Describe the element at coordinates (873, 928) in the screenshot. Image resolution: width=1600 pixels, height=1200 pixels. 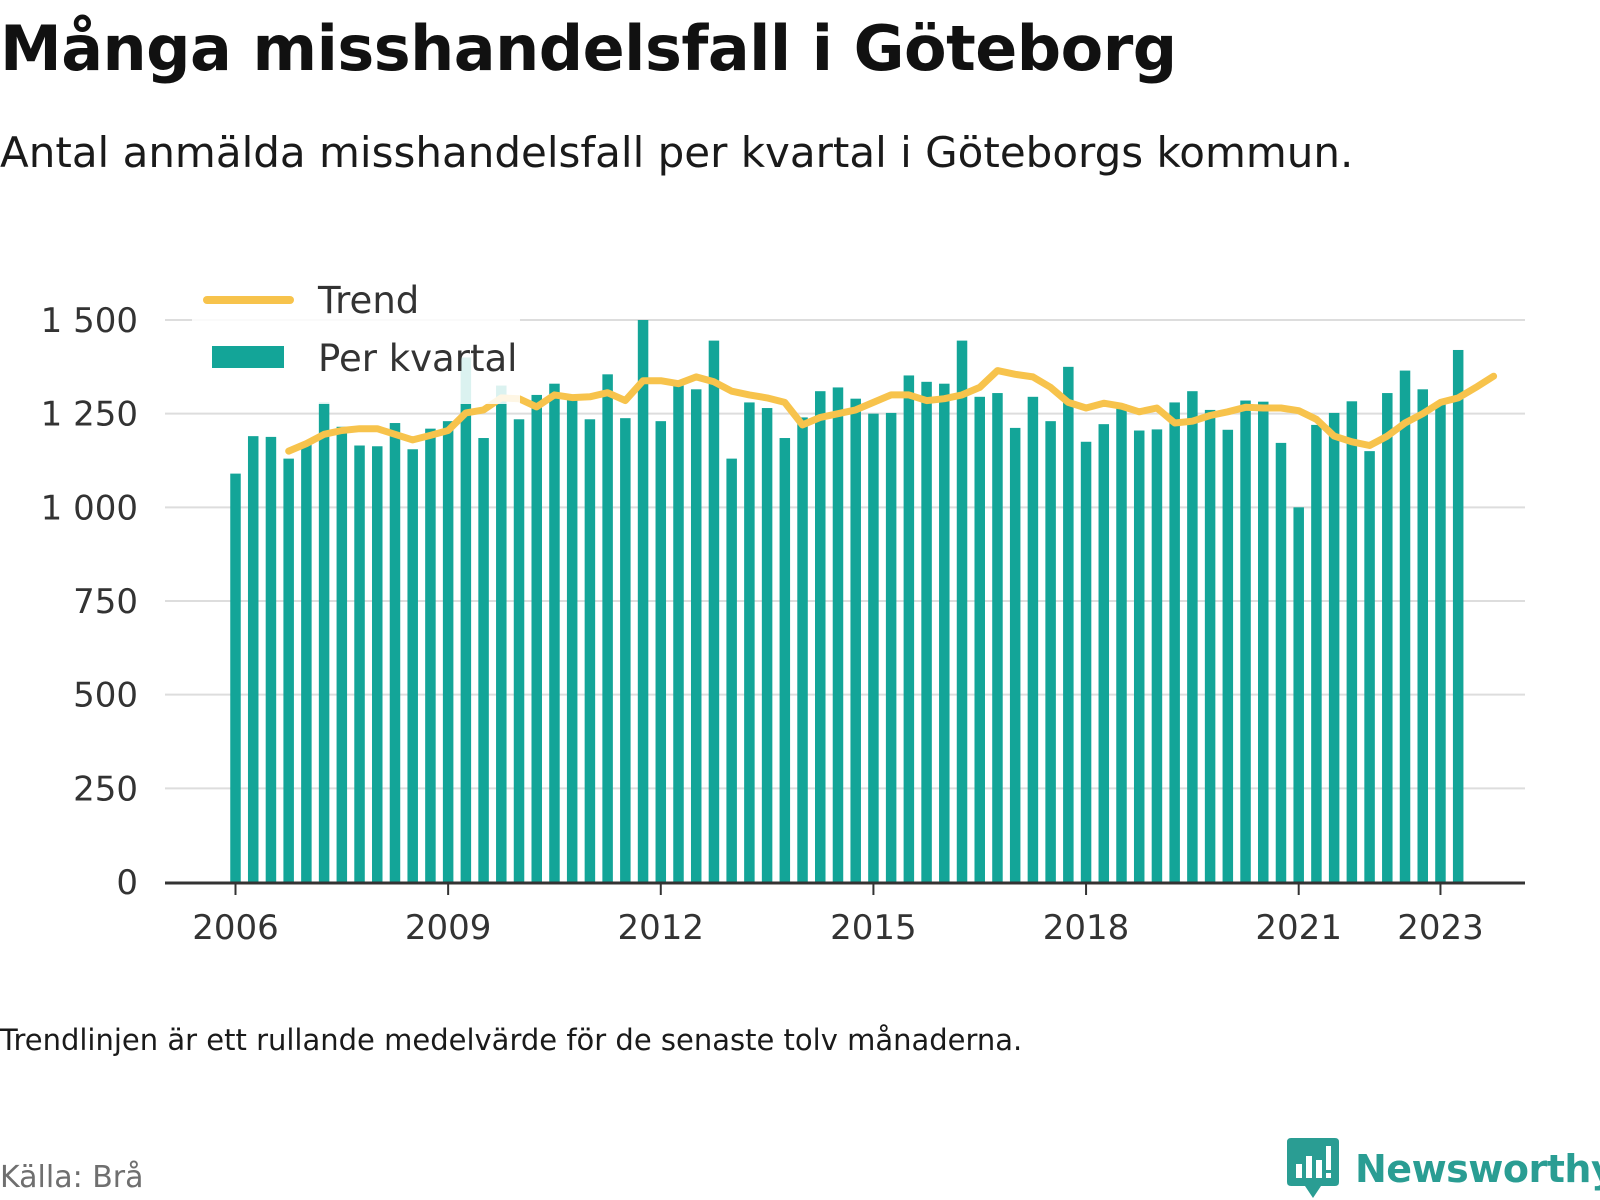
I see `x-tick-label: 2015` at that location.